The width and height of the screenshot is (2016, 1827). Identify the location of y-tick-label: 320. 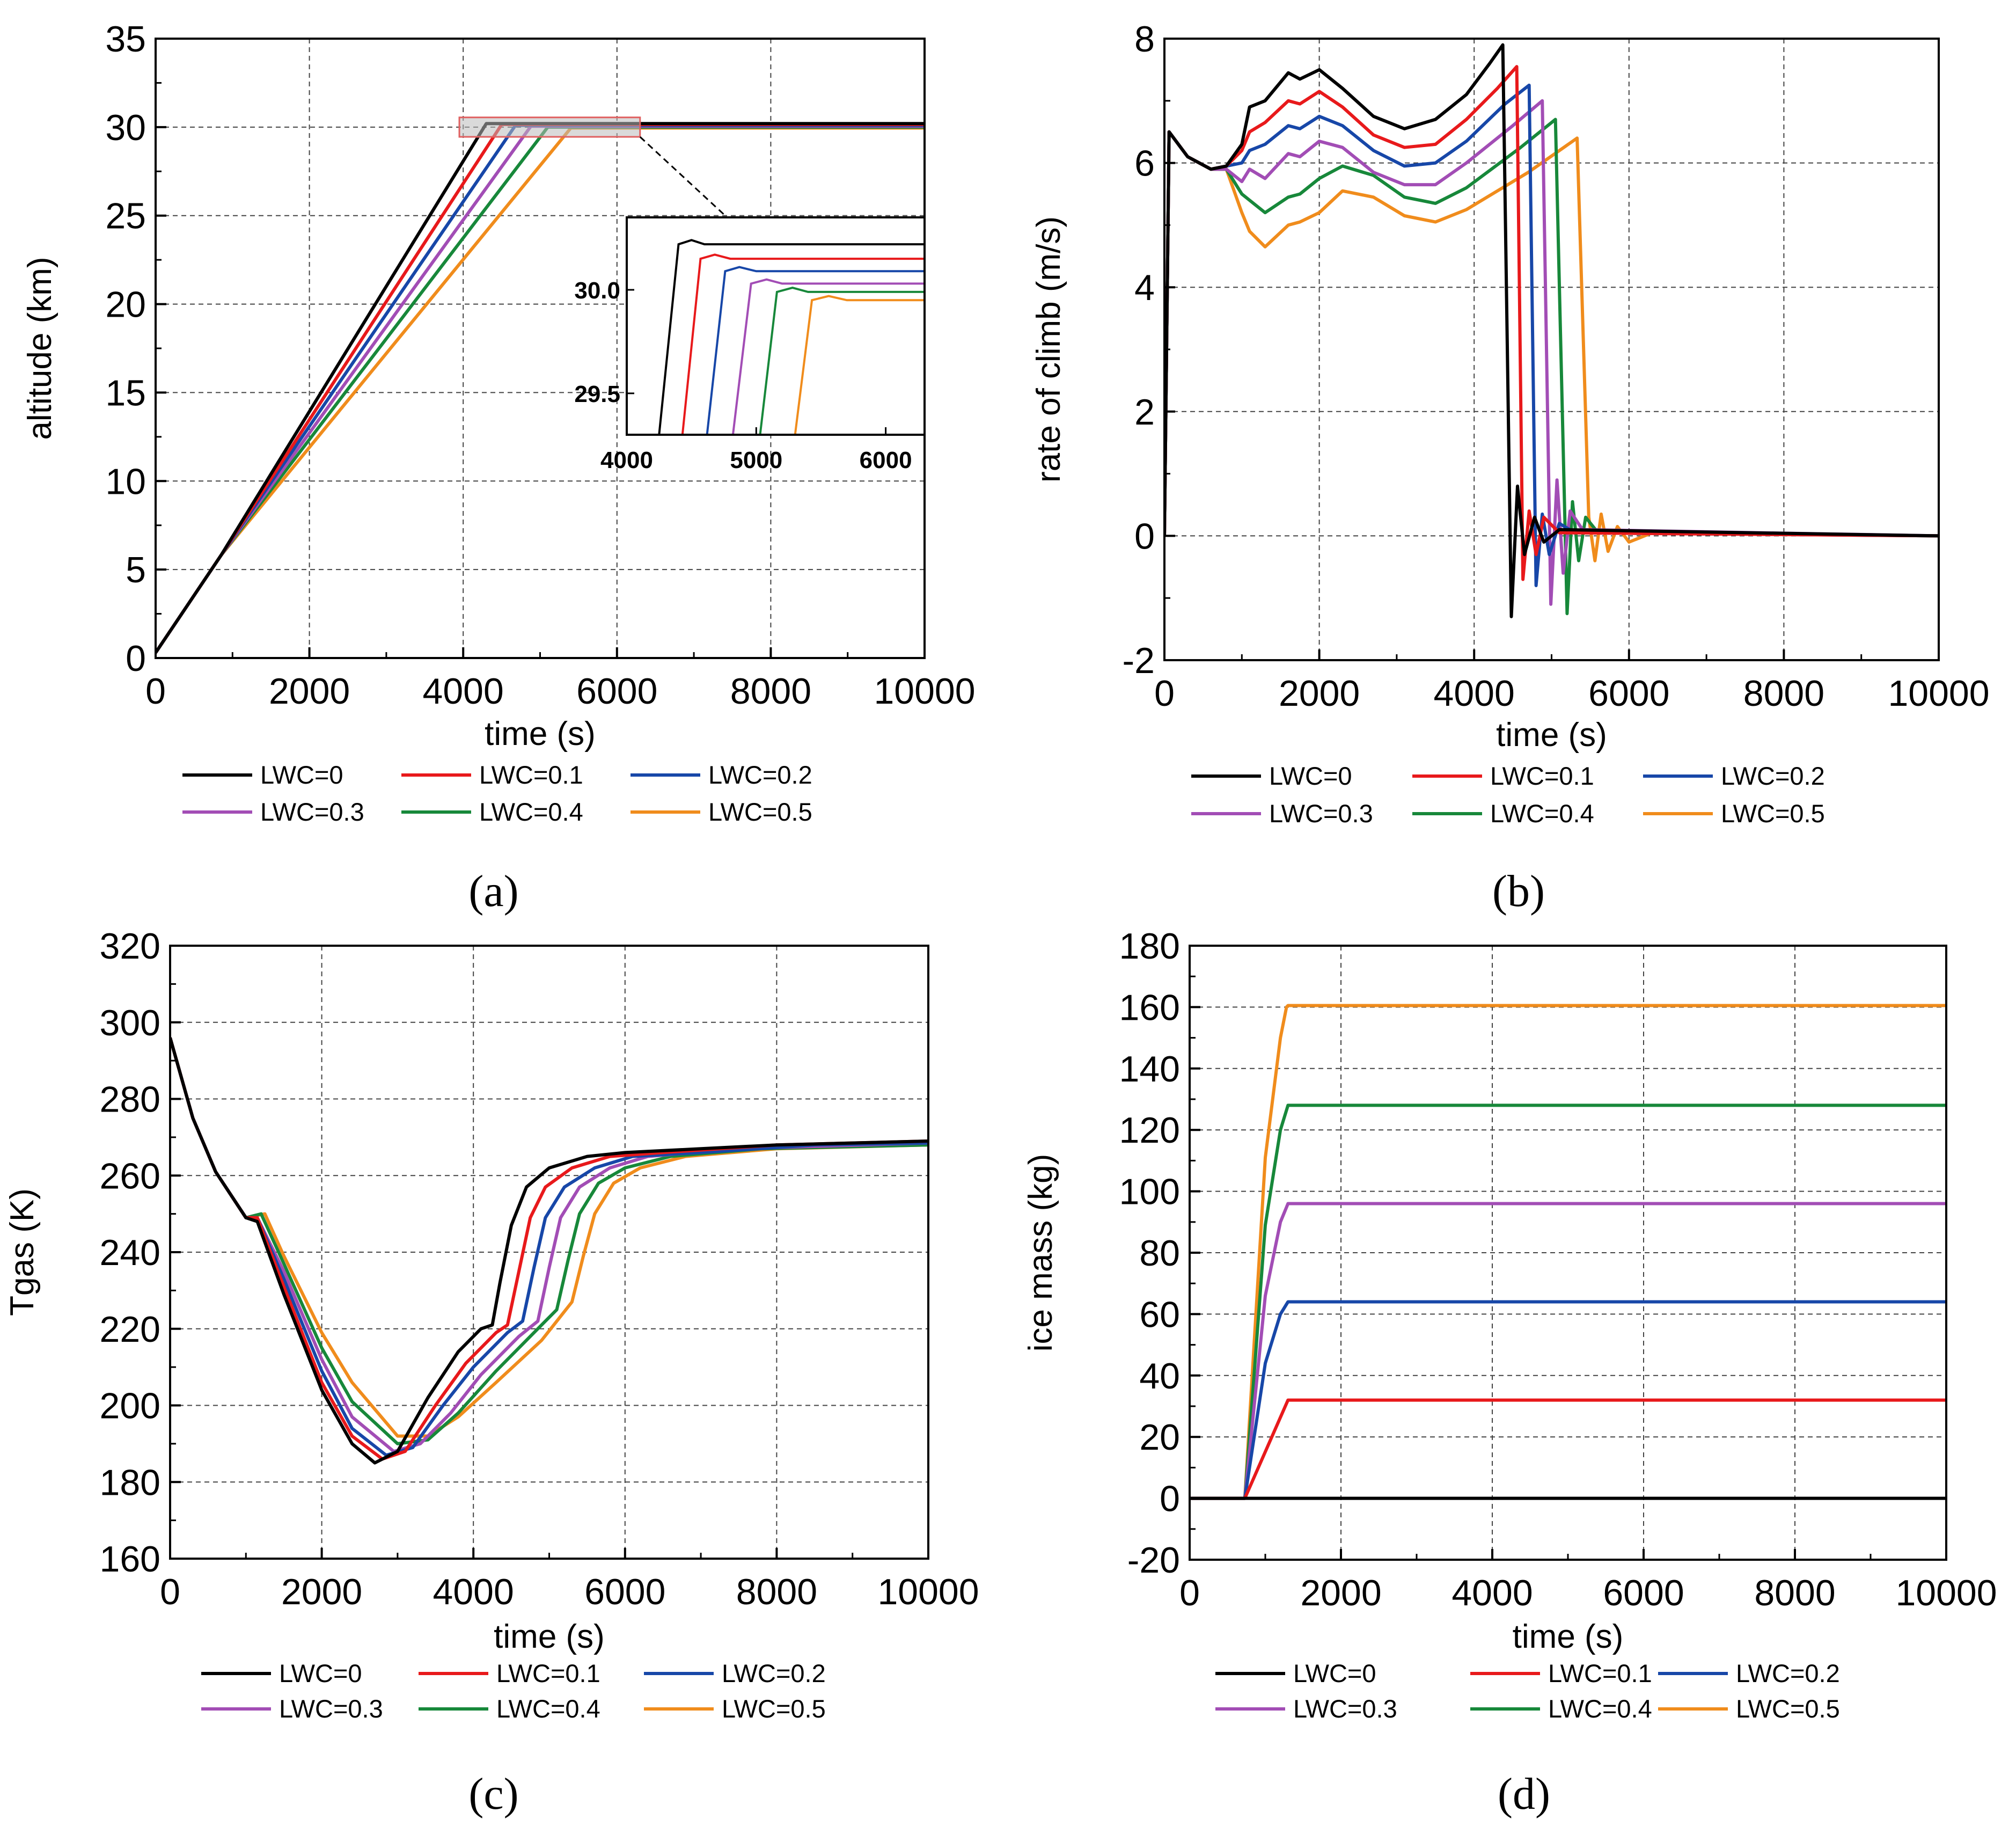
(130, 946).